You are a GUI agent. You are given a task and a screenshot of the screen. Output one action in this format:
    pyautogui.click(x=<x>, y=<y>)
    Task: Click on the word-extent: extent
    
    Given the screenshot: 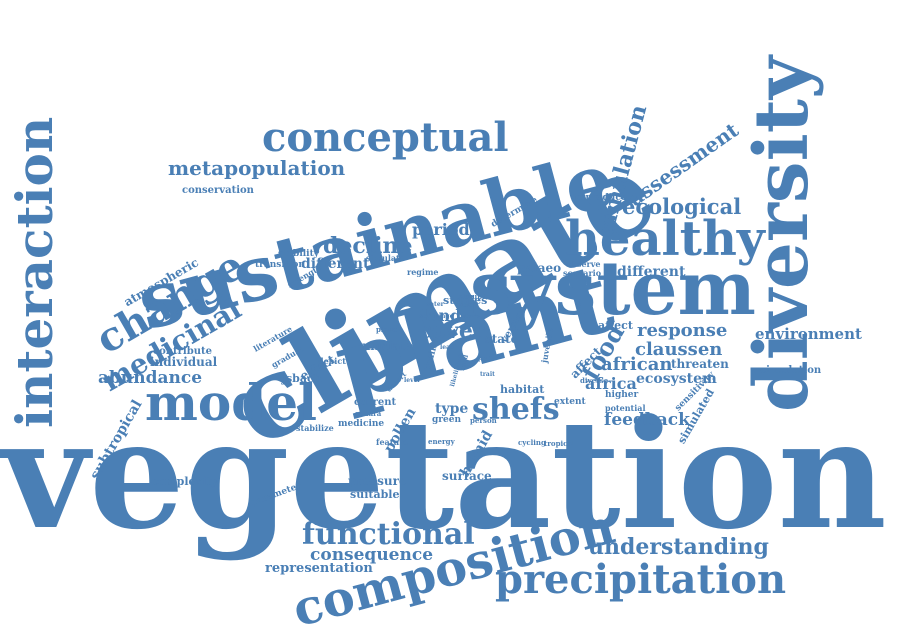 What is the action you would take?
    pyautogui.click(x=570, y=402)
    